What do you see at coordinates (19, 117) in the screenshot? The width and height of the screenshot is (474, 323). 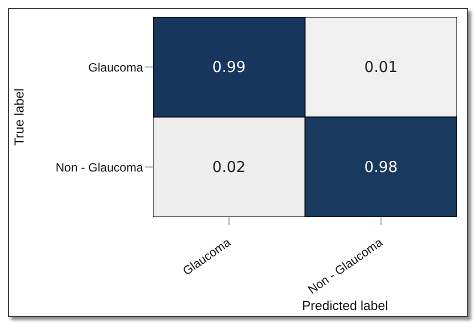 I see `y-axis-title: True label` at bounding box center [19, 117].